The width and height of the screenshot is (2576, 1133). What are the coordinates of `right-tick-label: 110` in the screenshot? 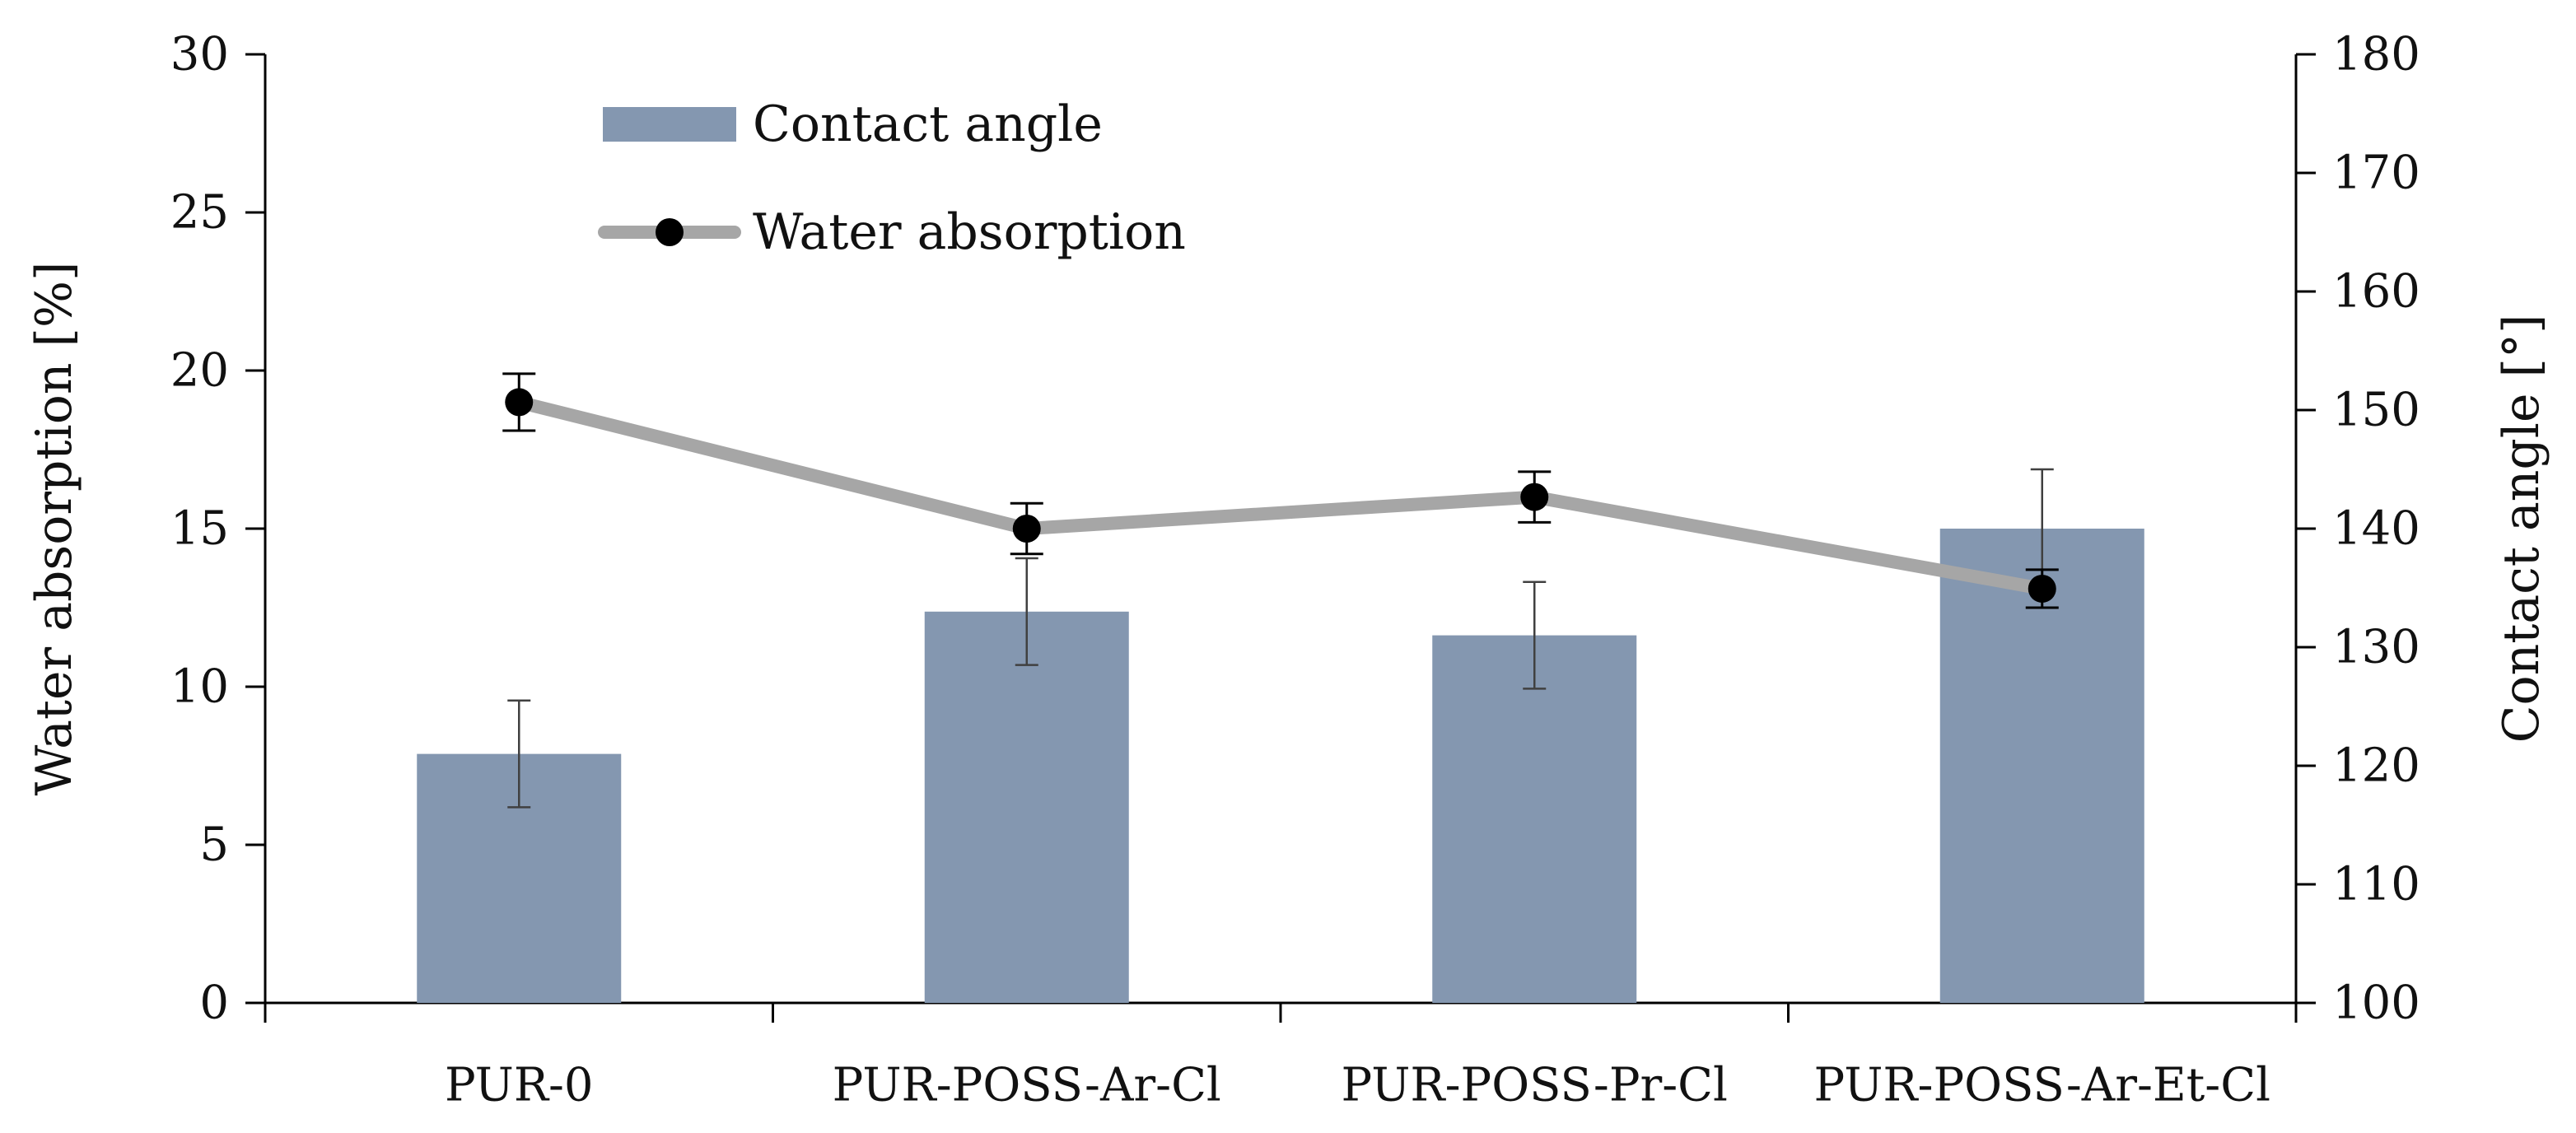 It's located at (2376, 885).